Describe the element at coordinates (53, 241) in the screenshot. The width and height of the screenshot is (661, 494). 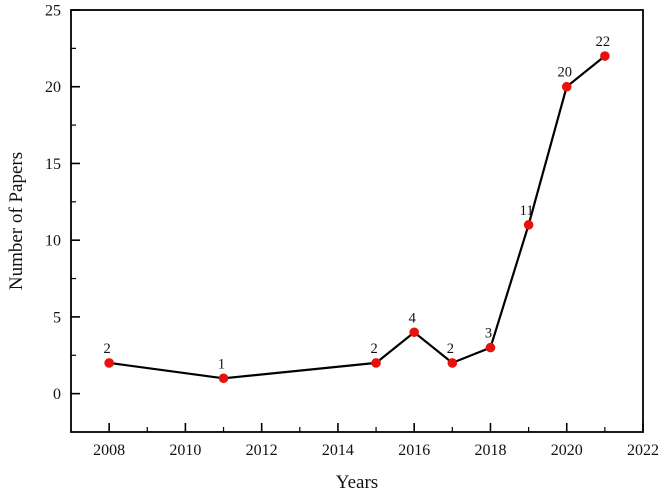
I see `y-tick-label: 10` at that location.